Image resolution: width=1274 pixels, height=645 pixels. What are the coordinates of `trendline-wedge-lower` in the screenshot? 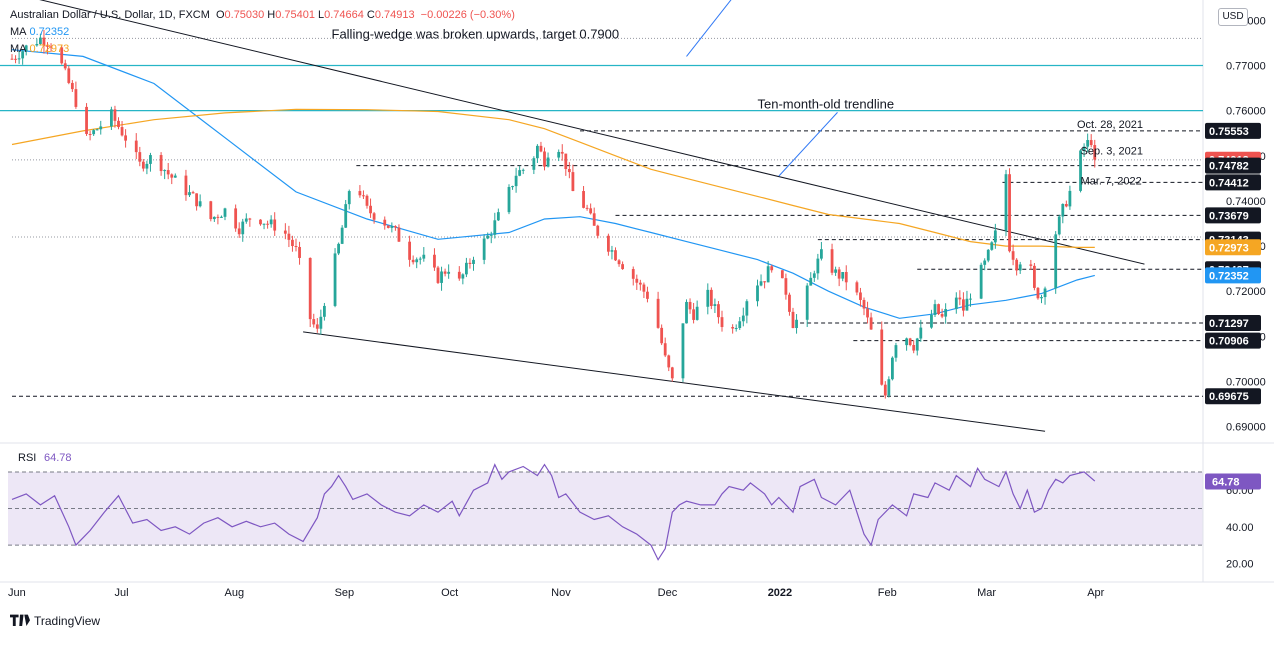 It's located at (674, 381).